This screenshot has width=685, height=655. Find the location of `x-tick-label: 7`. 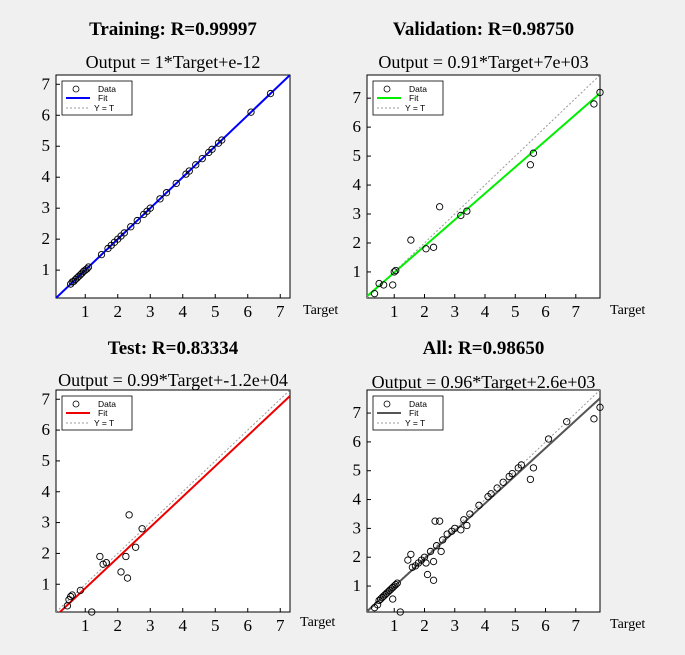

x-tick-label: 7 is located at coordinates (576, 625).